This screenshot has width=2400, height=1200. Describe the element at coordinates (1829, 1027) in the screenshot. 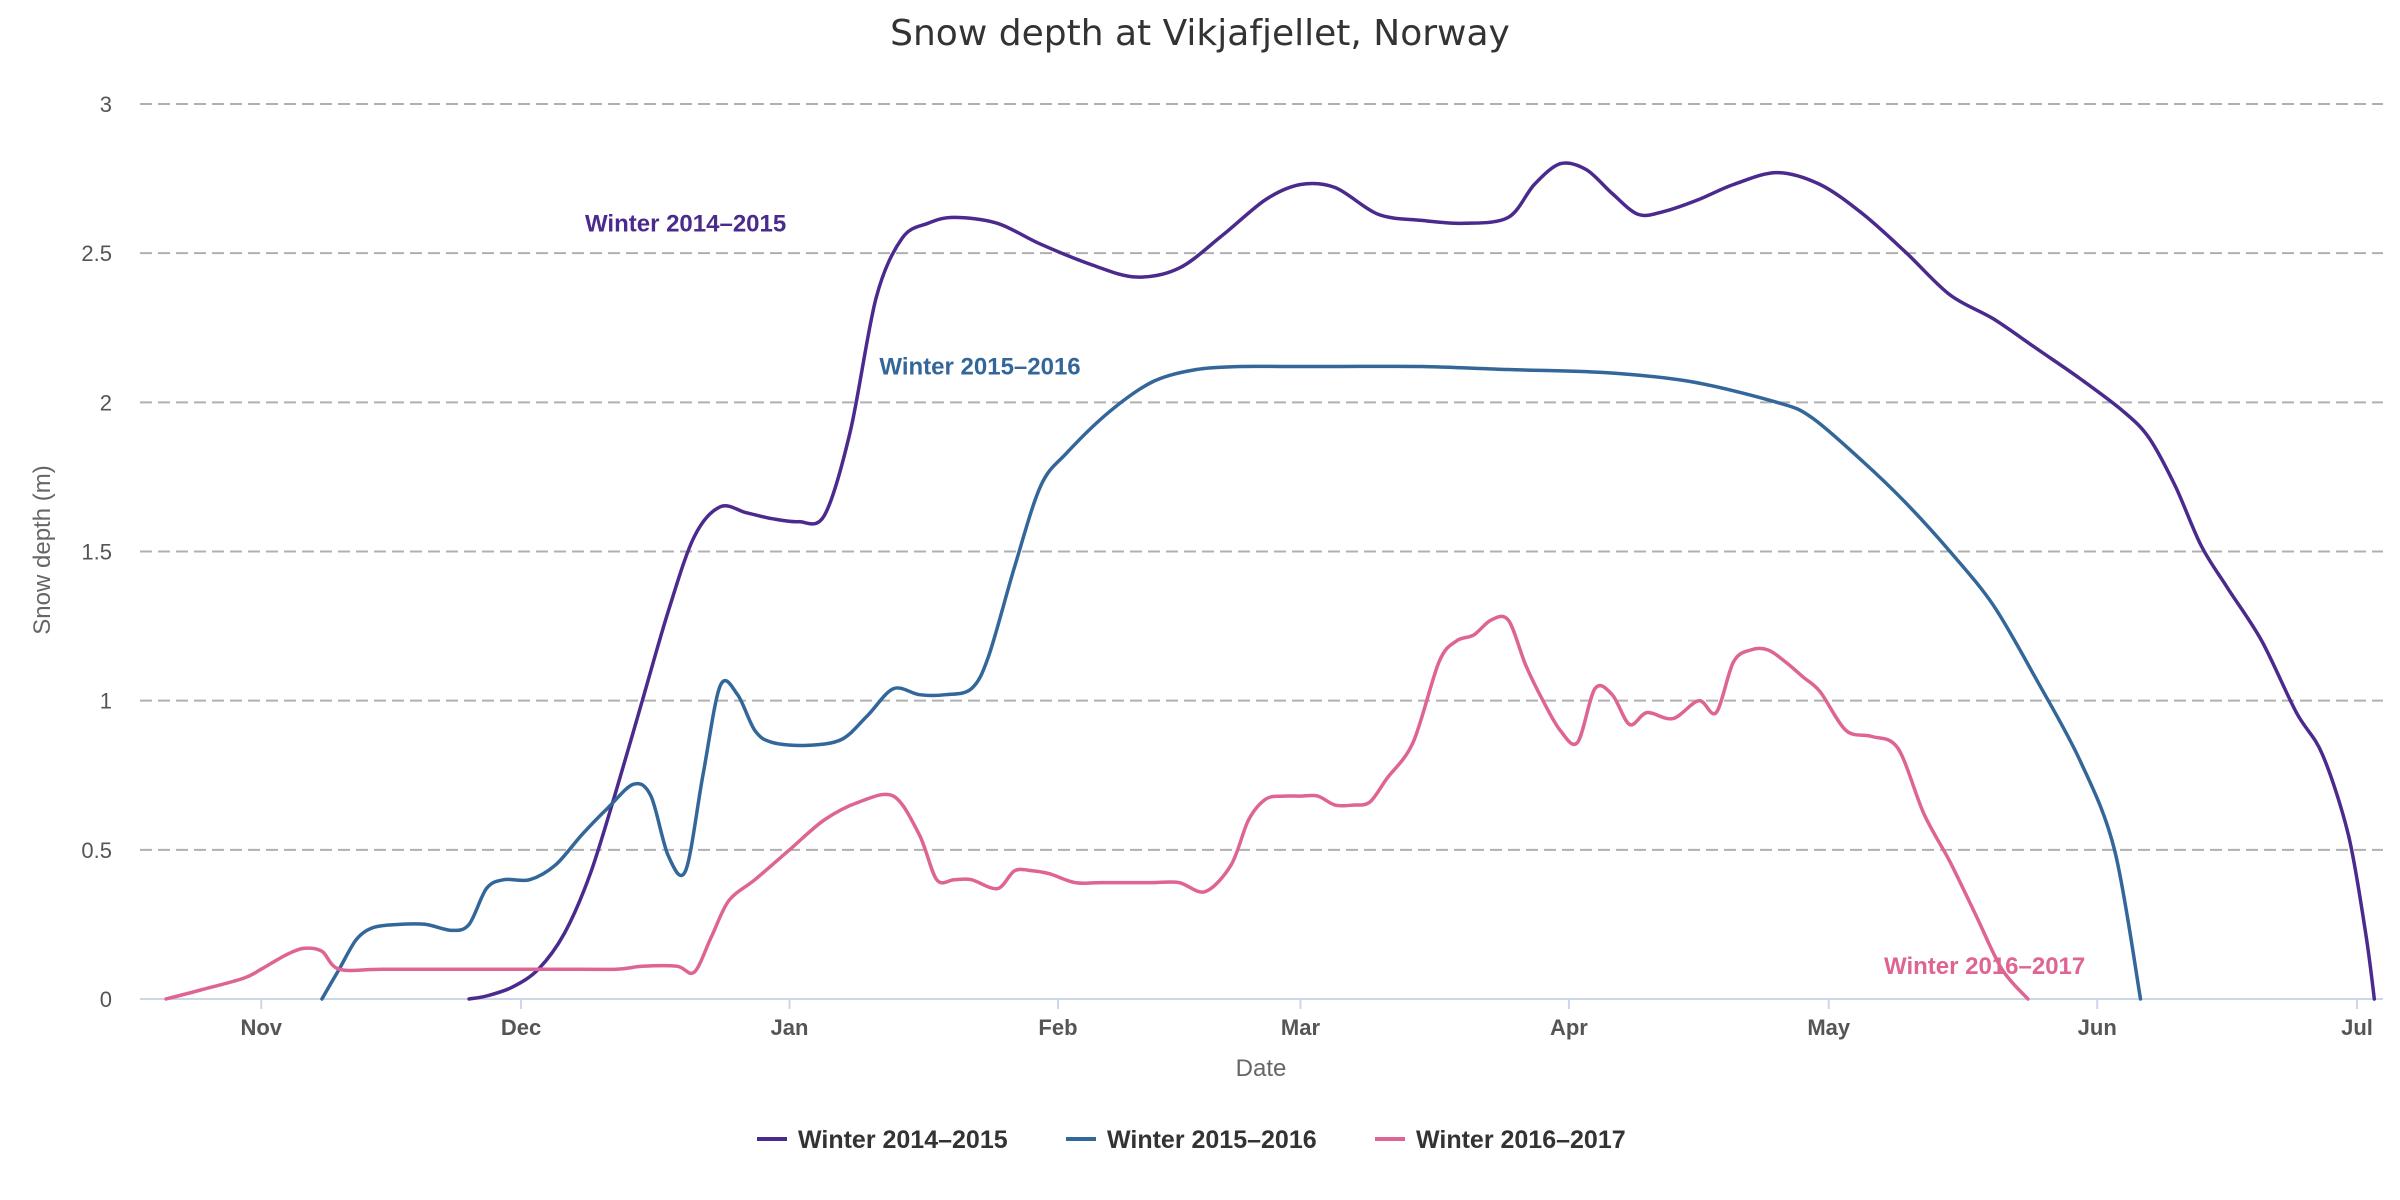

I see `x-tick-label: May` at that location.